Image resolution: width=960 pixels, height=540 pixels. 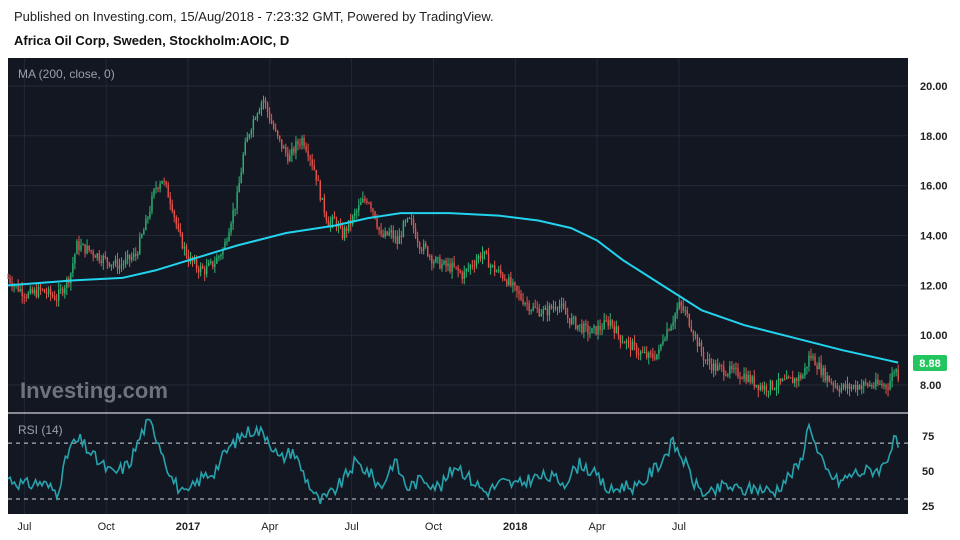 I want to click on price-tick-label: 14.00, so click(x=934, y=237).